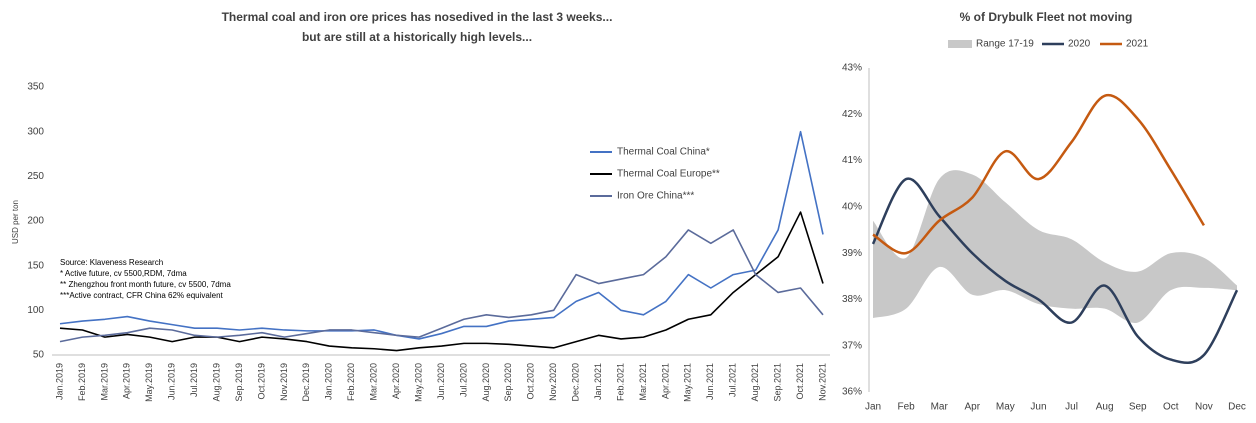 This screenshot has width=1256, height=423. Describe the element at coordinates (82, 382) in the screenshot. I see `x-tick-label: Feb.2019` at that location.